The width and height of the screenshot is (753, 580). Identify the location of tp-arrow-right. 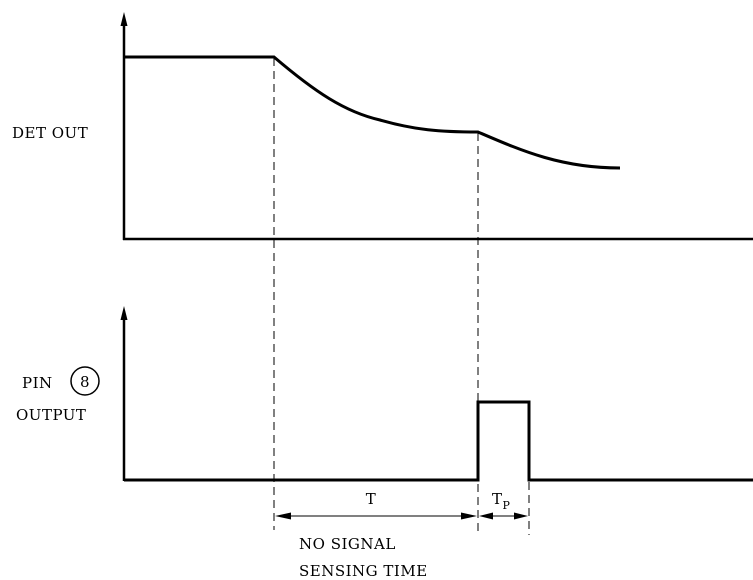
(521, 516).